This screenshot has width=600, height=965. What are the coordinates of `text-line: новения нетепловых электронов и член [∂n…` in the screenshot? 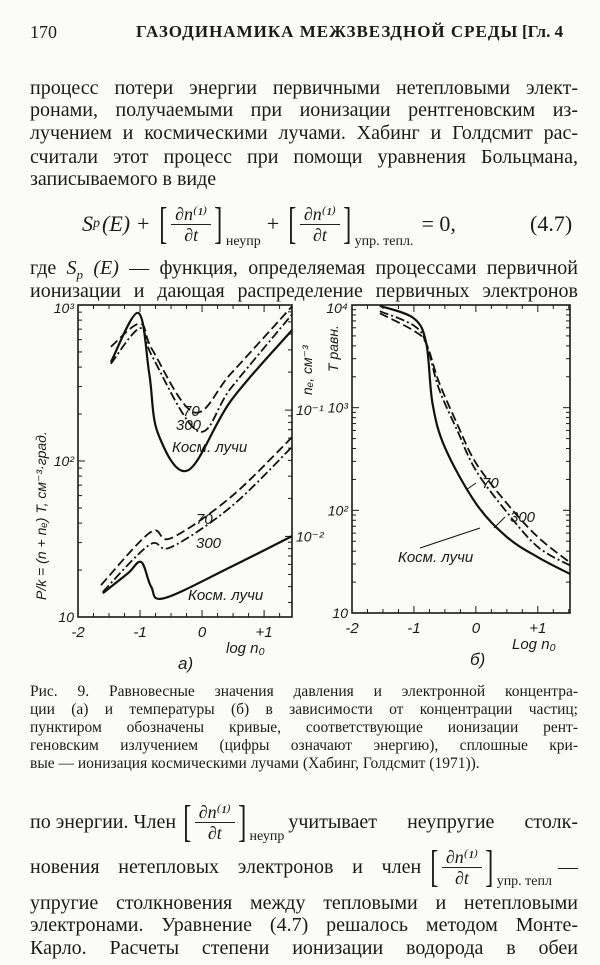 It's located at (304, 866).